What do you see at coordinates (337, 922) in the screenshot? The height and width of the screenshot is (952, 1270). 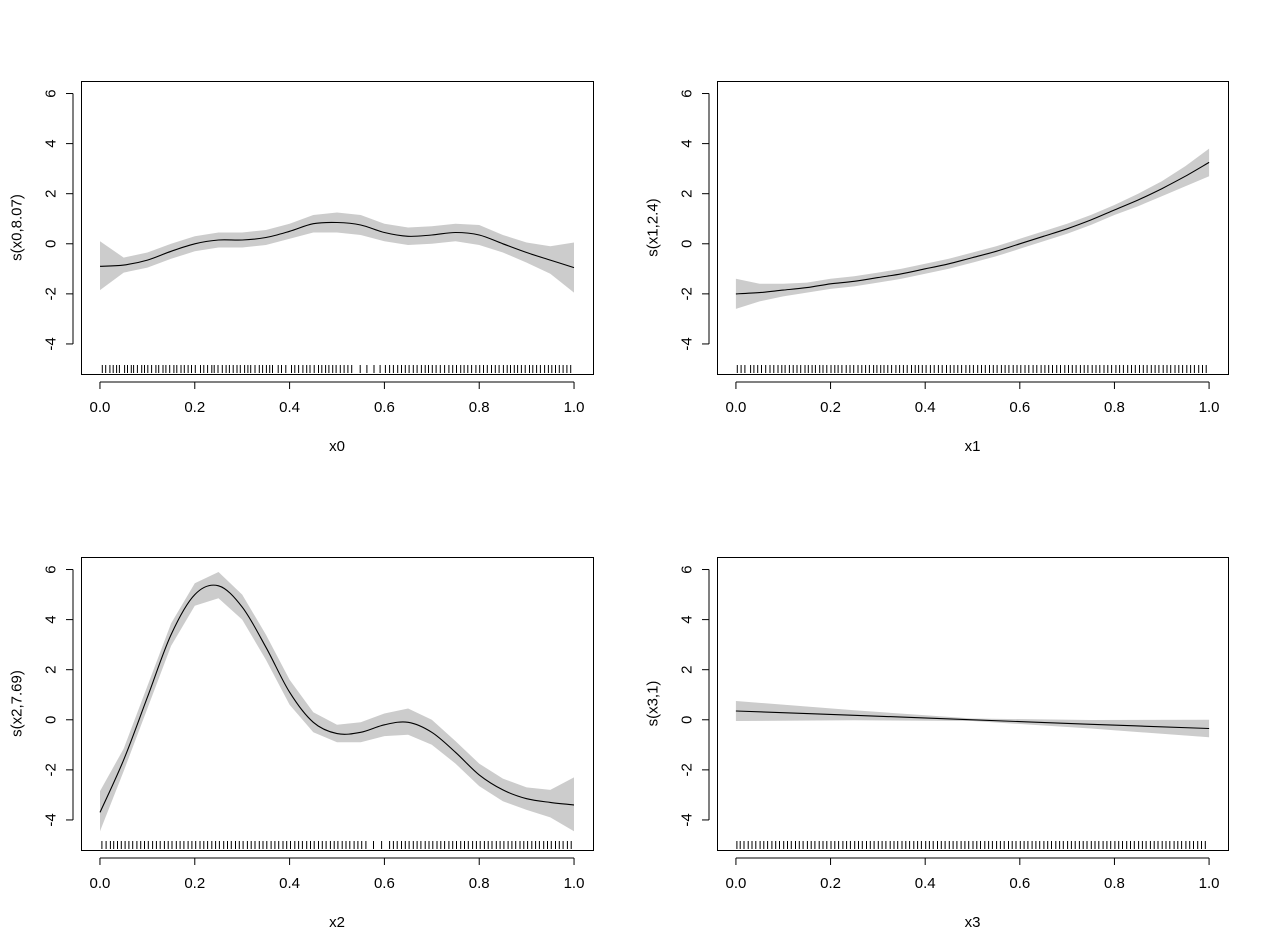 I see `x-axis-label: x2` at bounding box center [337, 922].